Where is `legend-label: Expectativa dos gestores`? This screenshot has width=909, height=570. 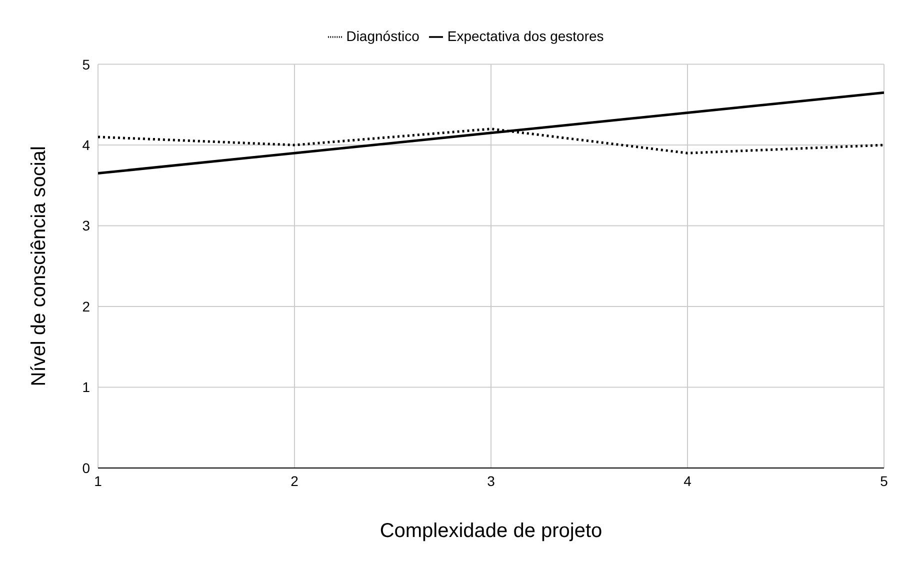
legend-label: Expectativa dos gestores is located at coordinates (525, 36).